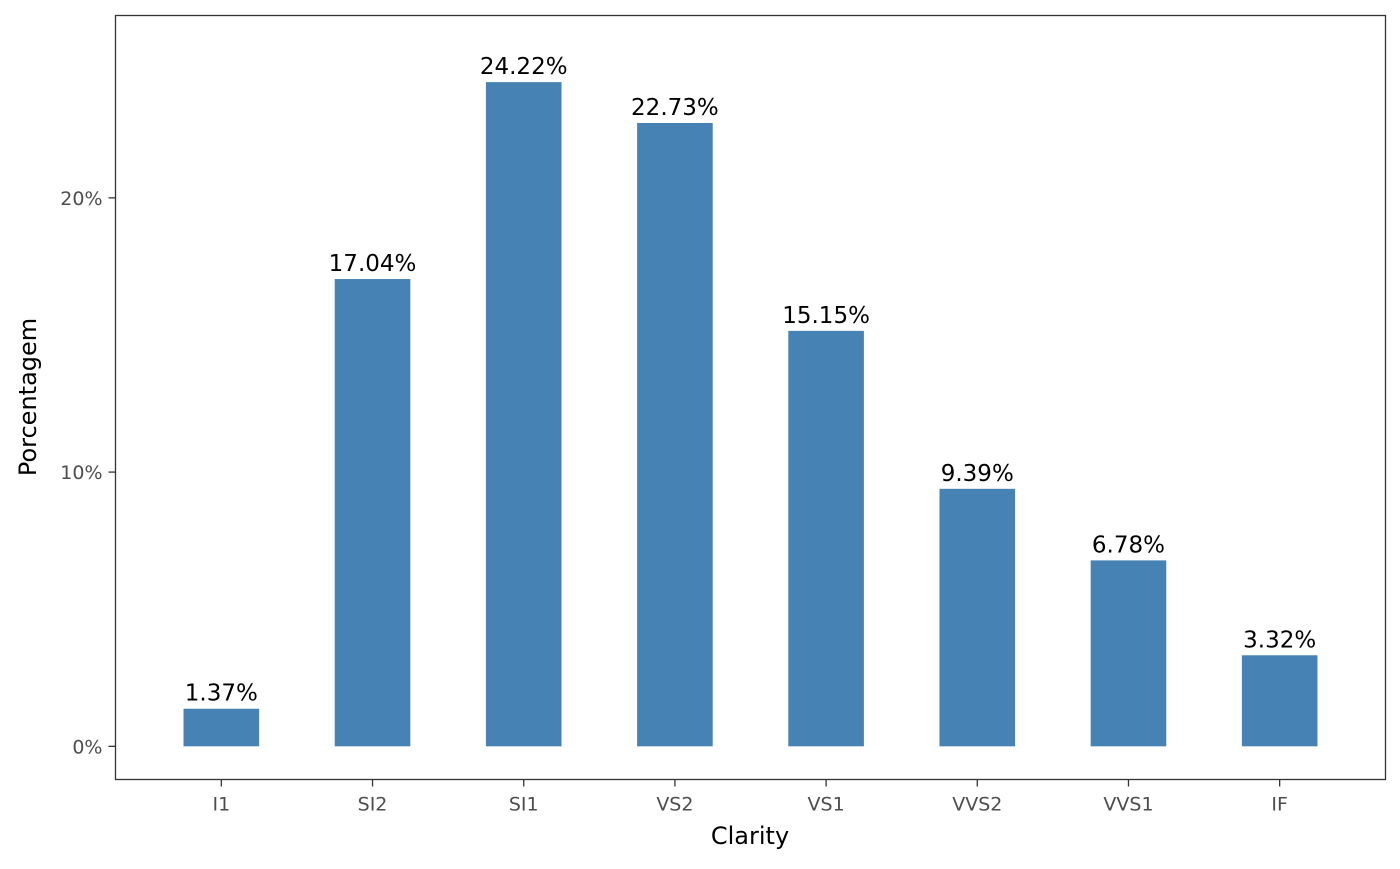  Describe the element at coordinates (977, 474) in the screenshot. I see `data-label-vvs2: 9.39%` at that location.